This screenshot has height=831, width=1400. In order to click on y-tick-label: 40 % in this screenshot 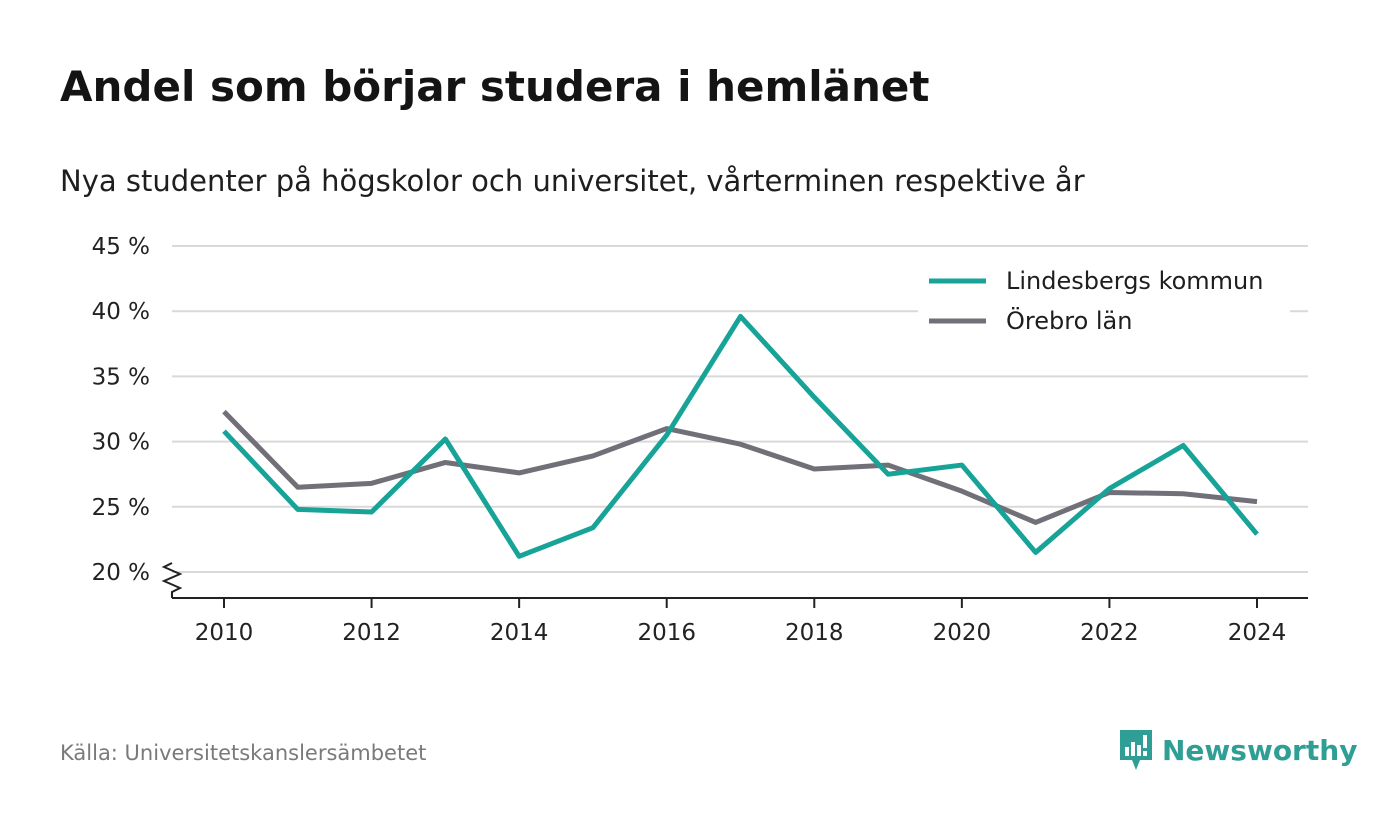, I will do `click(121, 312)`.